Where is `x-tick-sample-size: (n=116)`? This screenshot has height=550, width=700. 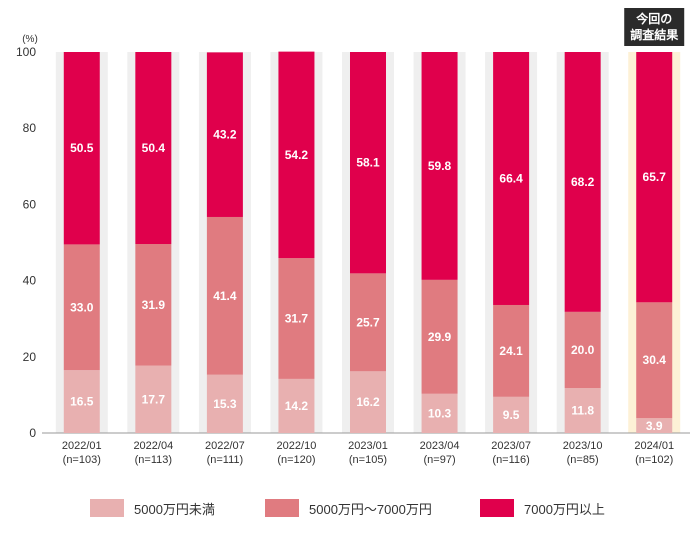
x-tick-sample-size: (n=116) is located at coordinates (510, 460).